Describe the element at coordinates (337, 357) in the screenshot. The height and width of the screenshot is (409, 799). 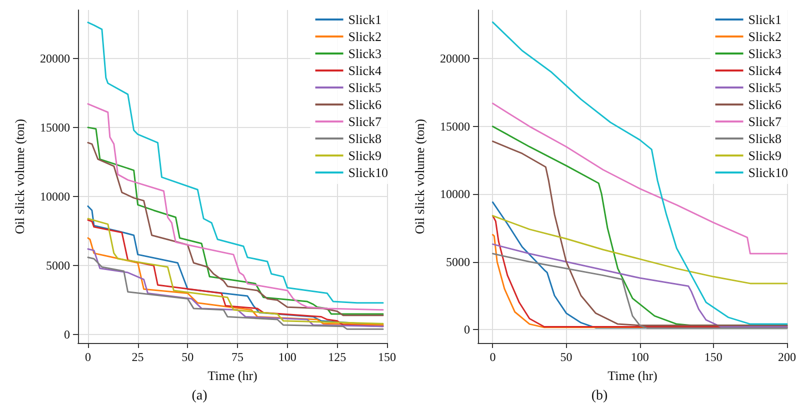
I see `x-tick-label: 125` at that location.